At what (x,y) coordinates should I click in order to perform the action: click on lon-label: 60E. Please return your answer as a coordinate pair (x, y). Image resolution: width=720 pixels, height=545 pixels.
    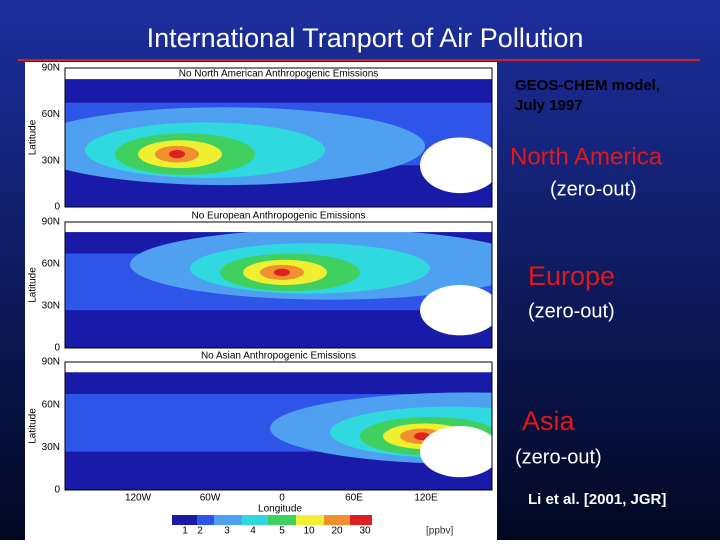
    Looking at the image, I should click on (354, 498).